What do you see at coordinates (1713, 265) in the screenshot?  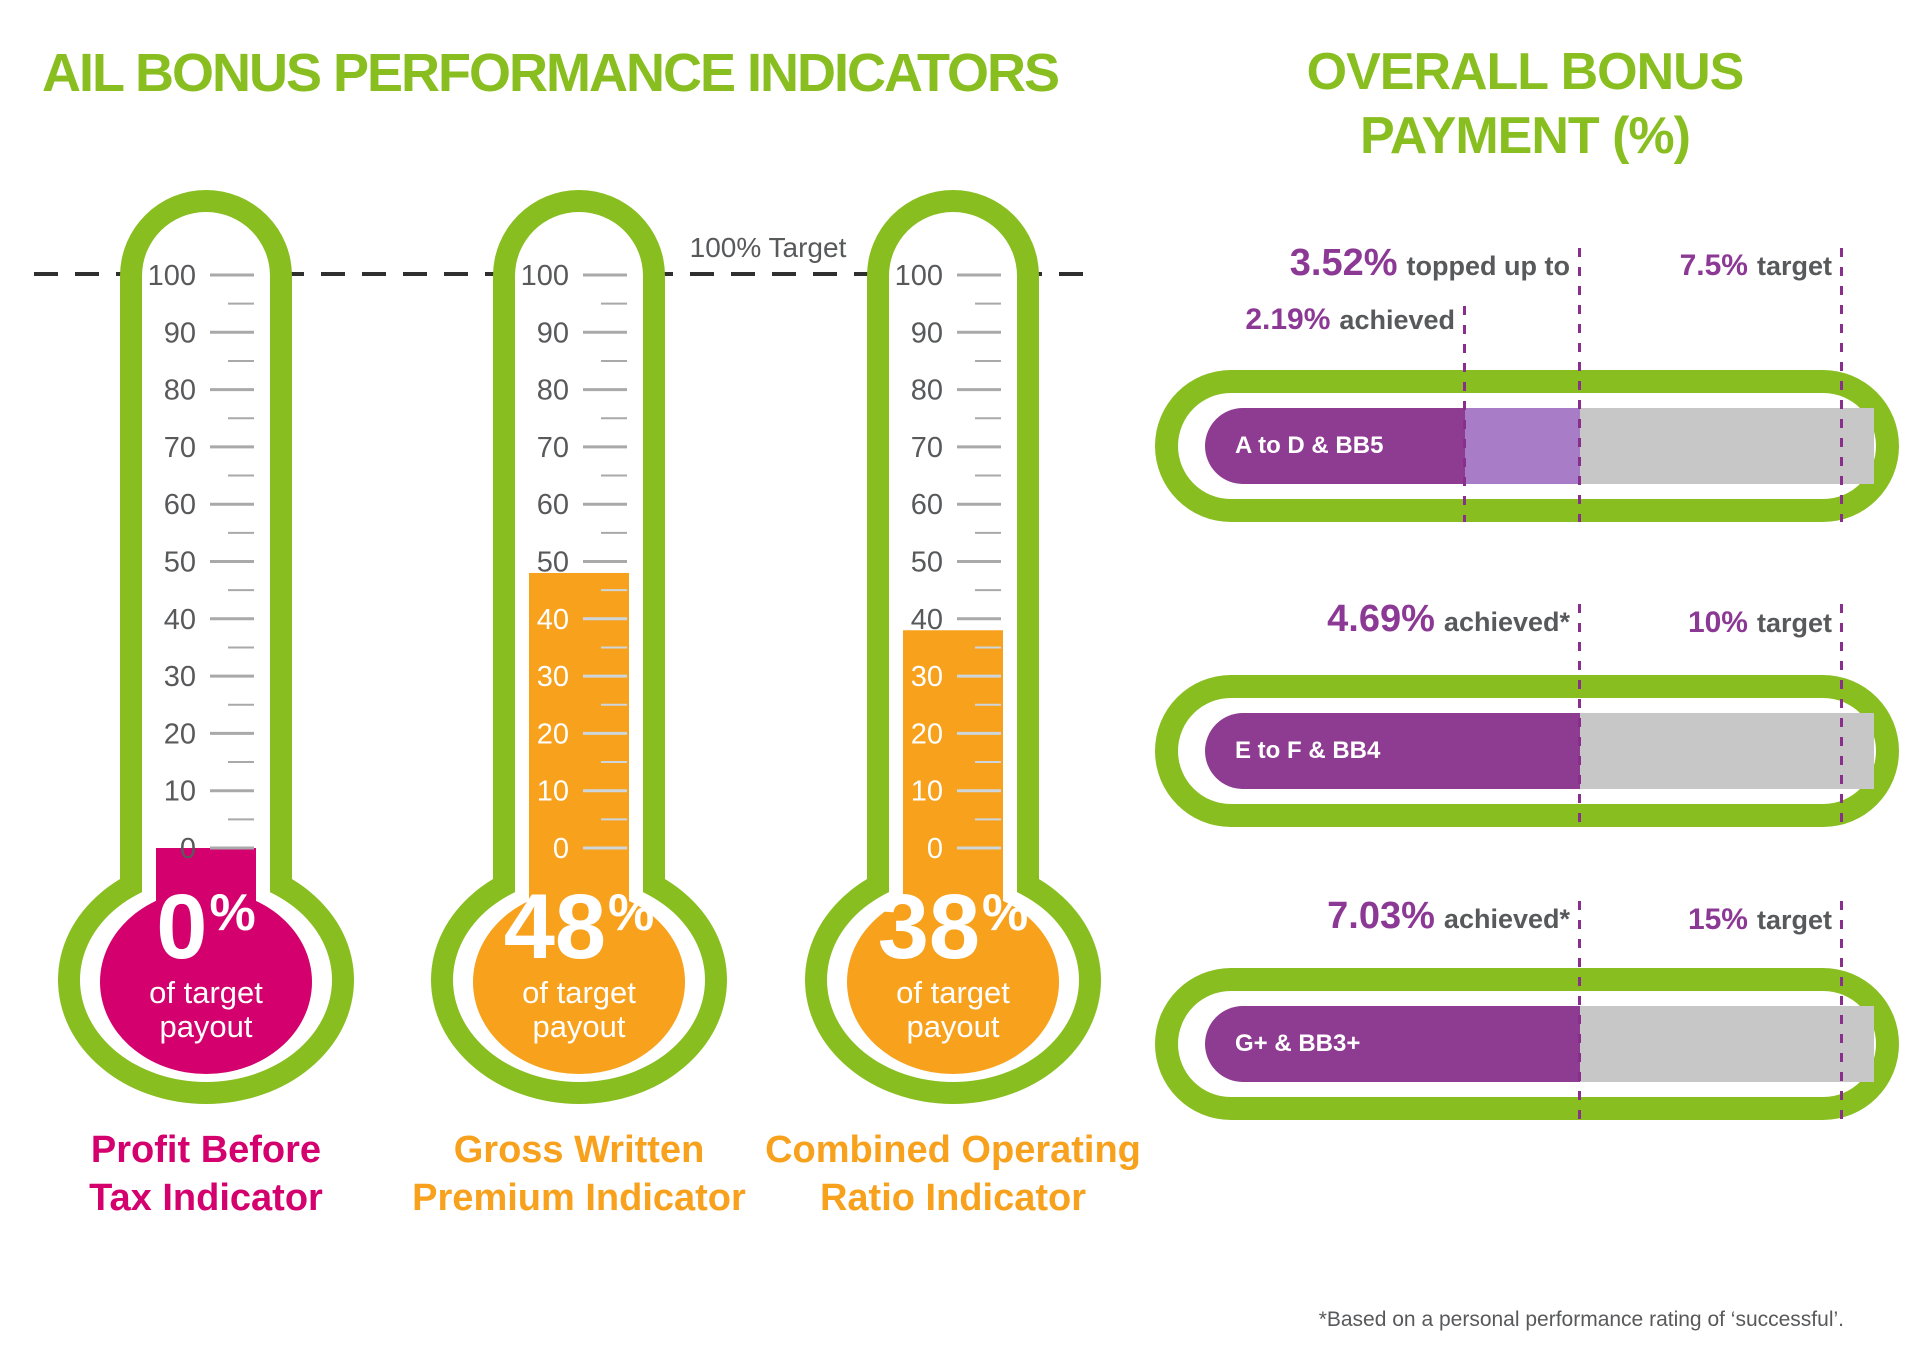 I see `target-value: 7.5%` at bounding box center [1713, 265].